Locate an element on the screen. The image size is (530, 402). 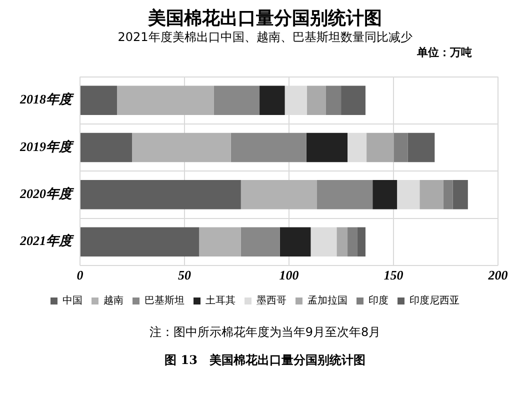
y-tick-label: 2018年度 is located at coordinates (47, 99).